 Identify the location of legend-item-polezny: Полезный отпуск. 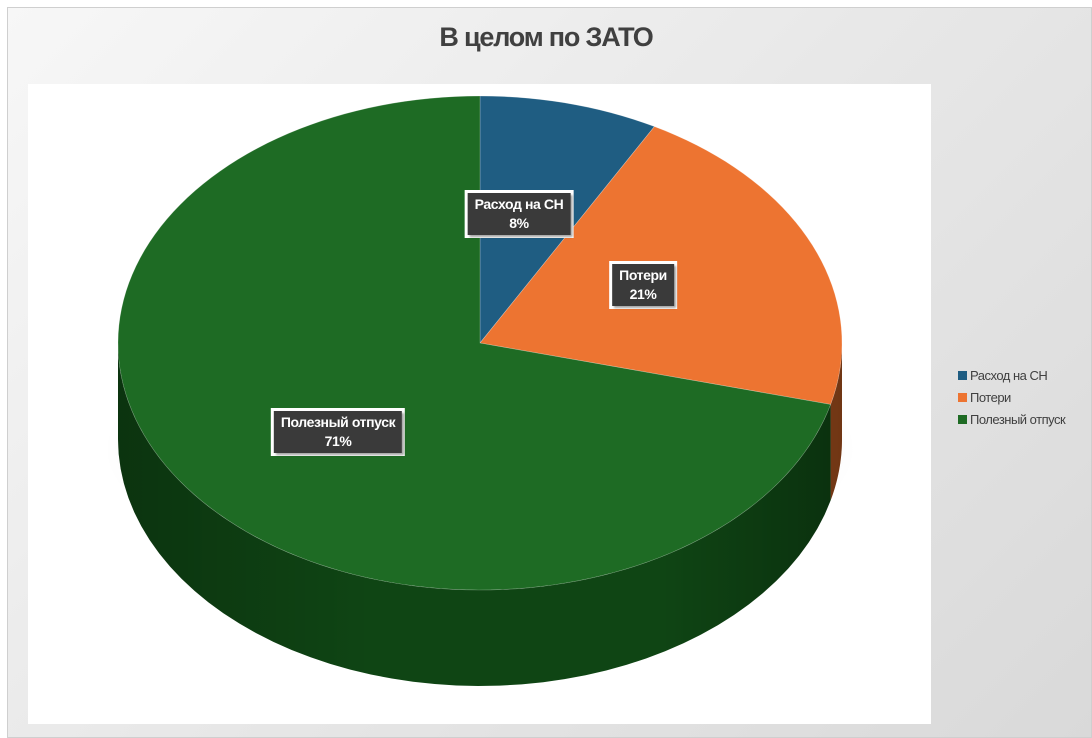
(1023, 419).